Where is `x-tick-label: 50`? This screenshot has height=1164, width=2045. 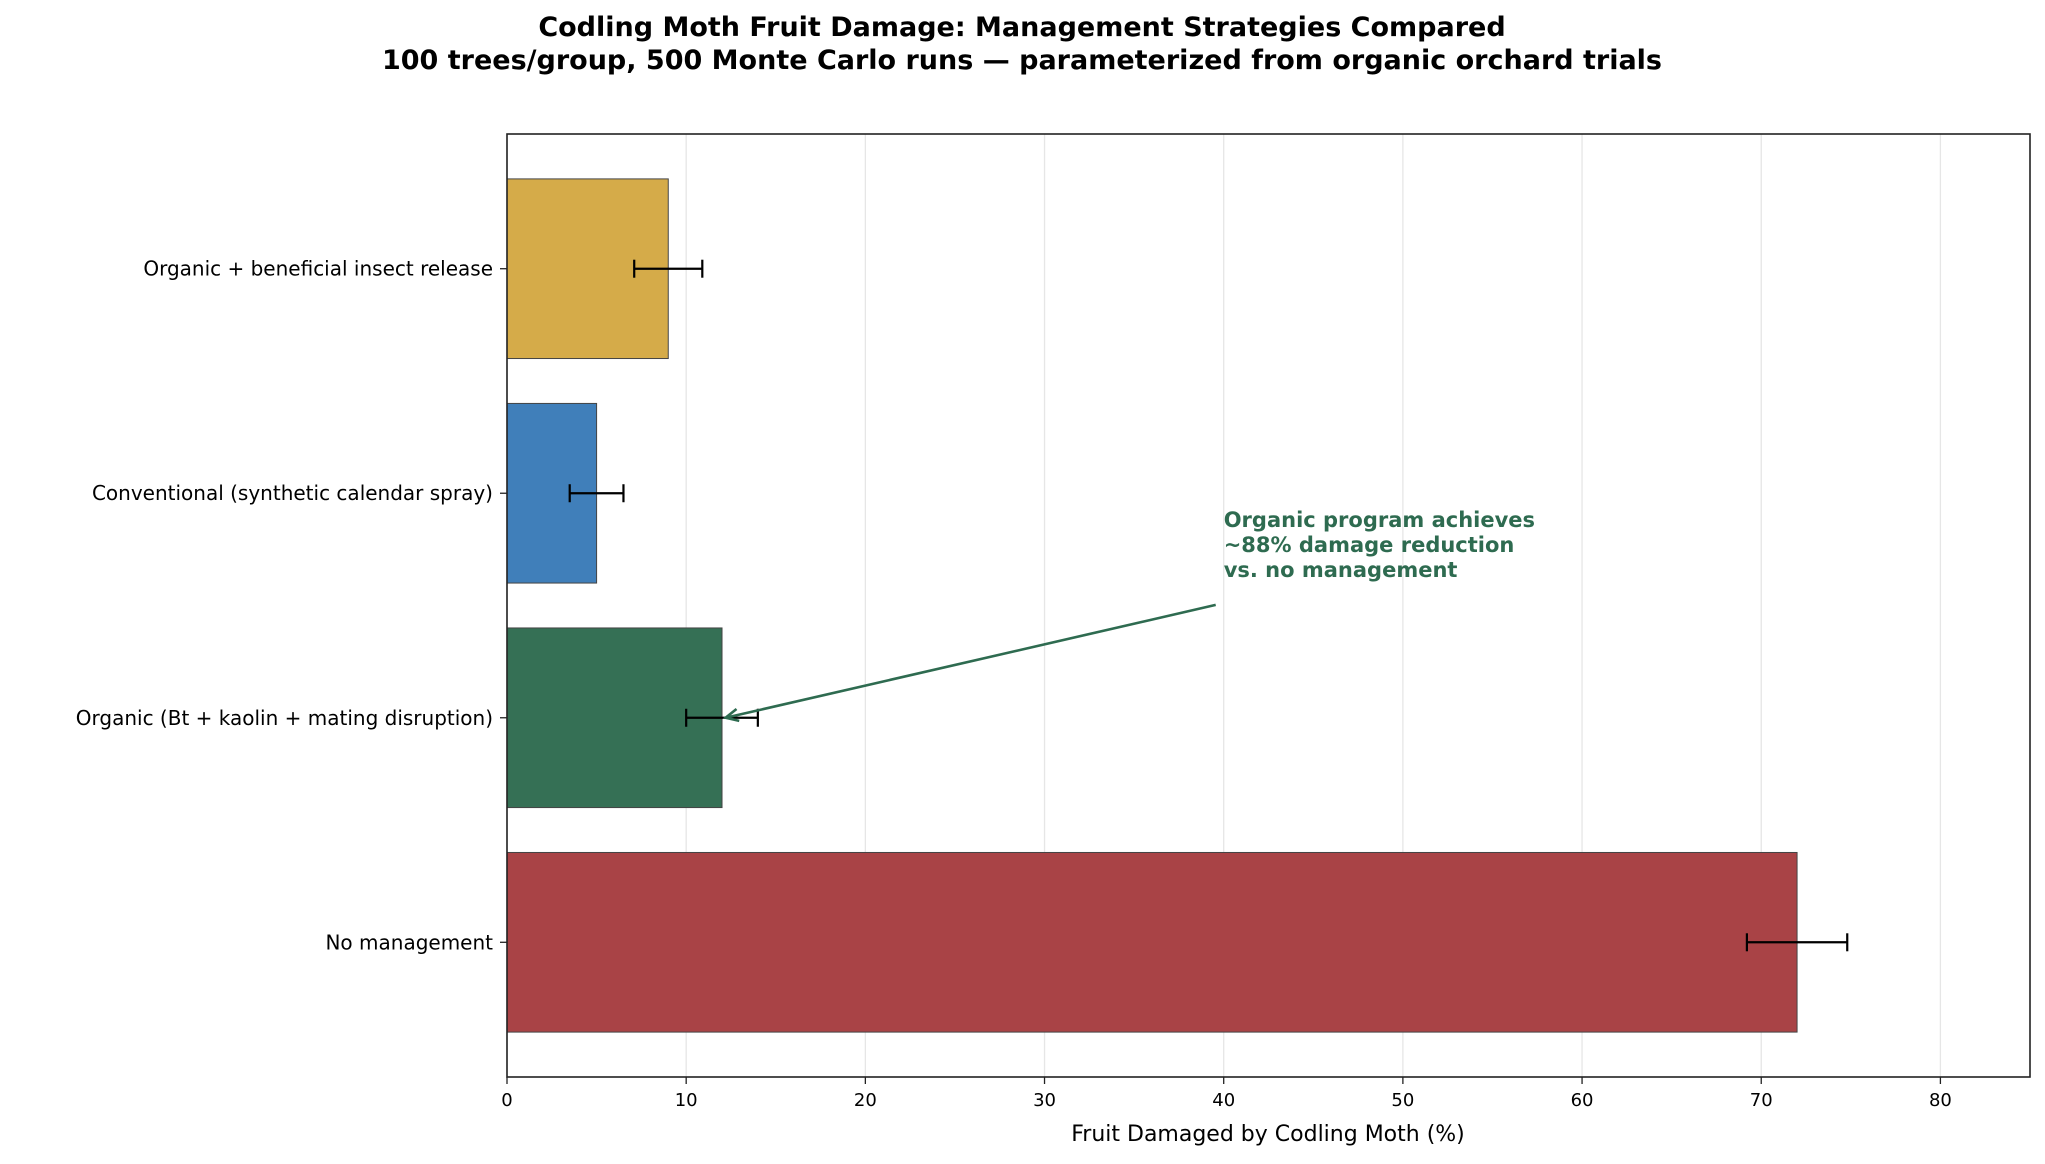
x-tick-label: 50 is located at coordinates (1402, 1100).